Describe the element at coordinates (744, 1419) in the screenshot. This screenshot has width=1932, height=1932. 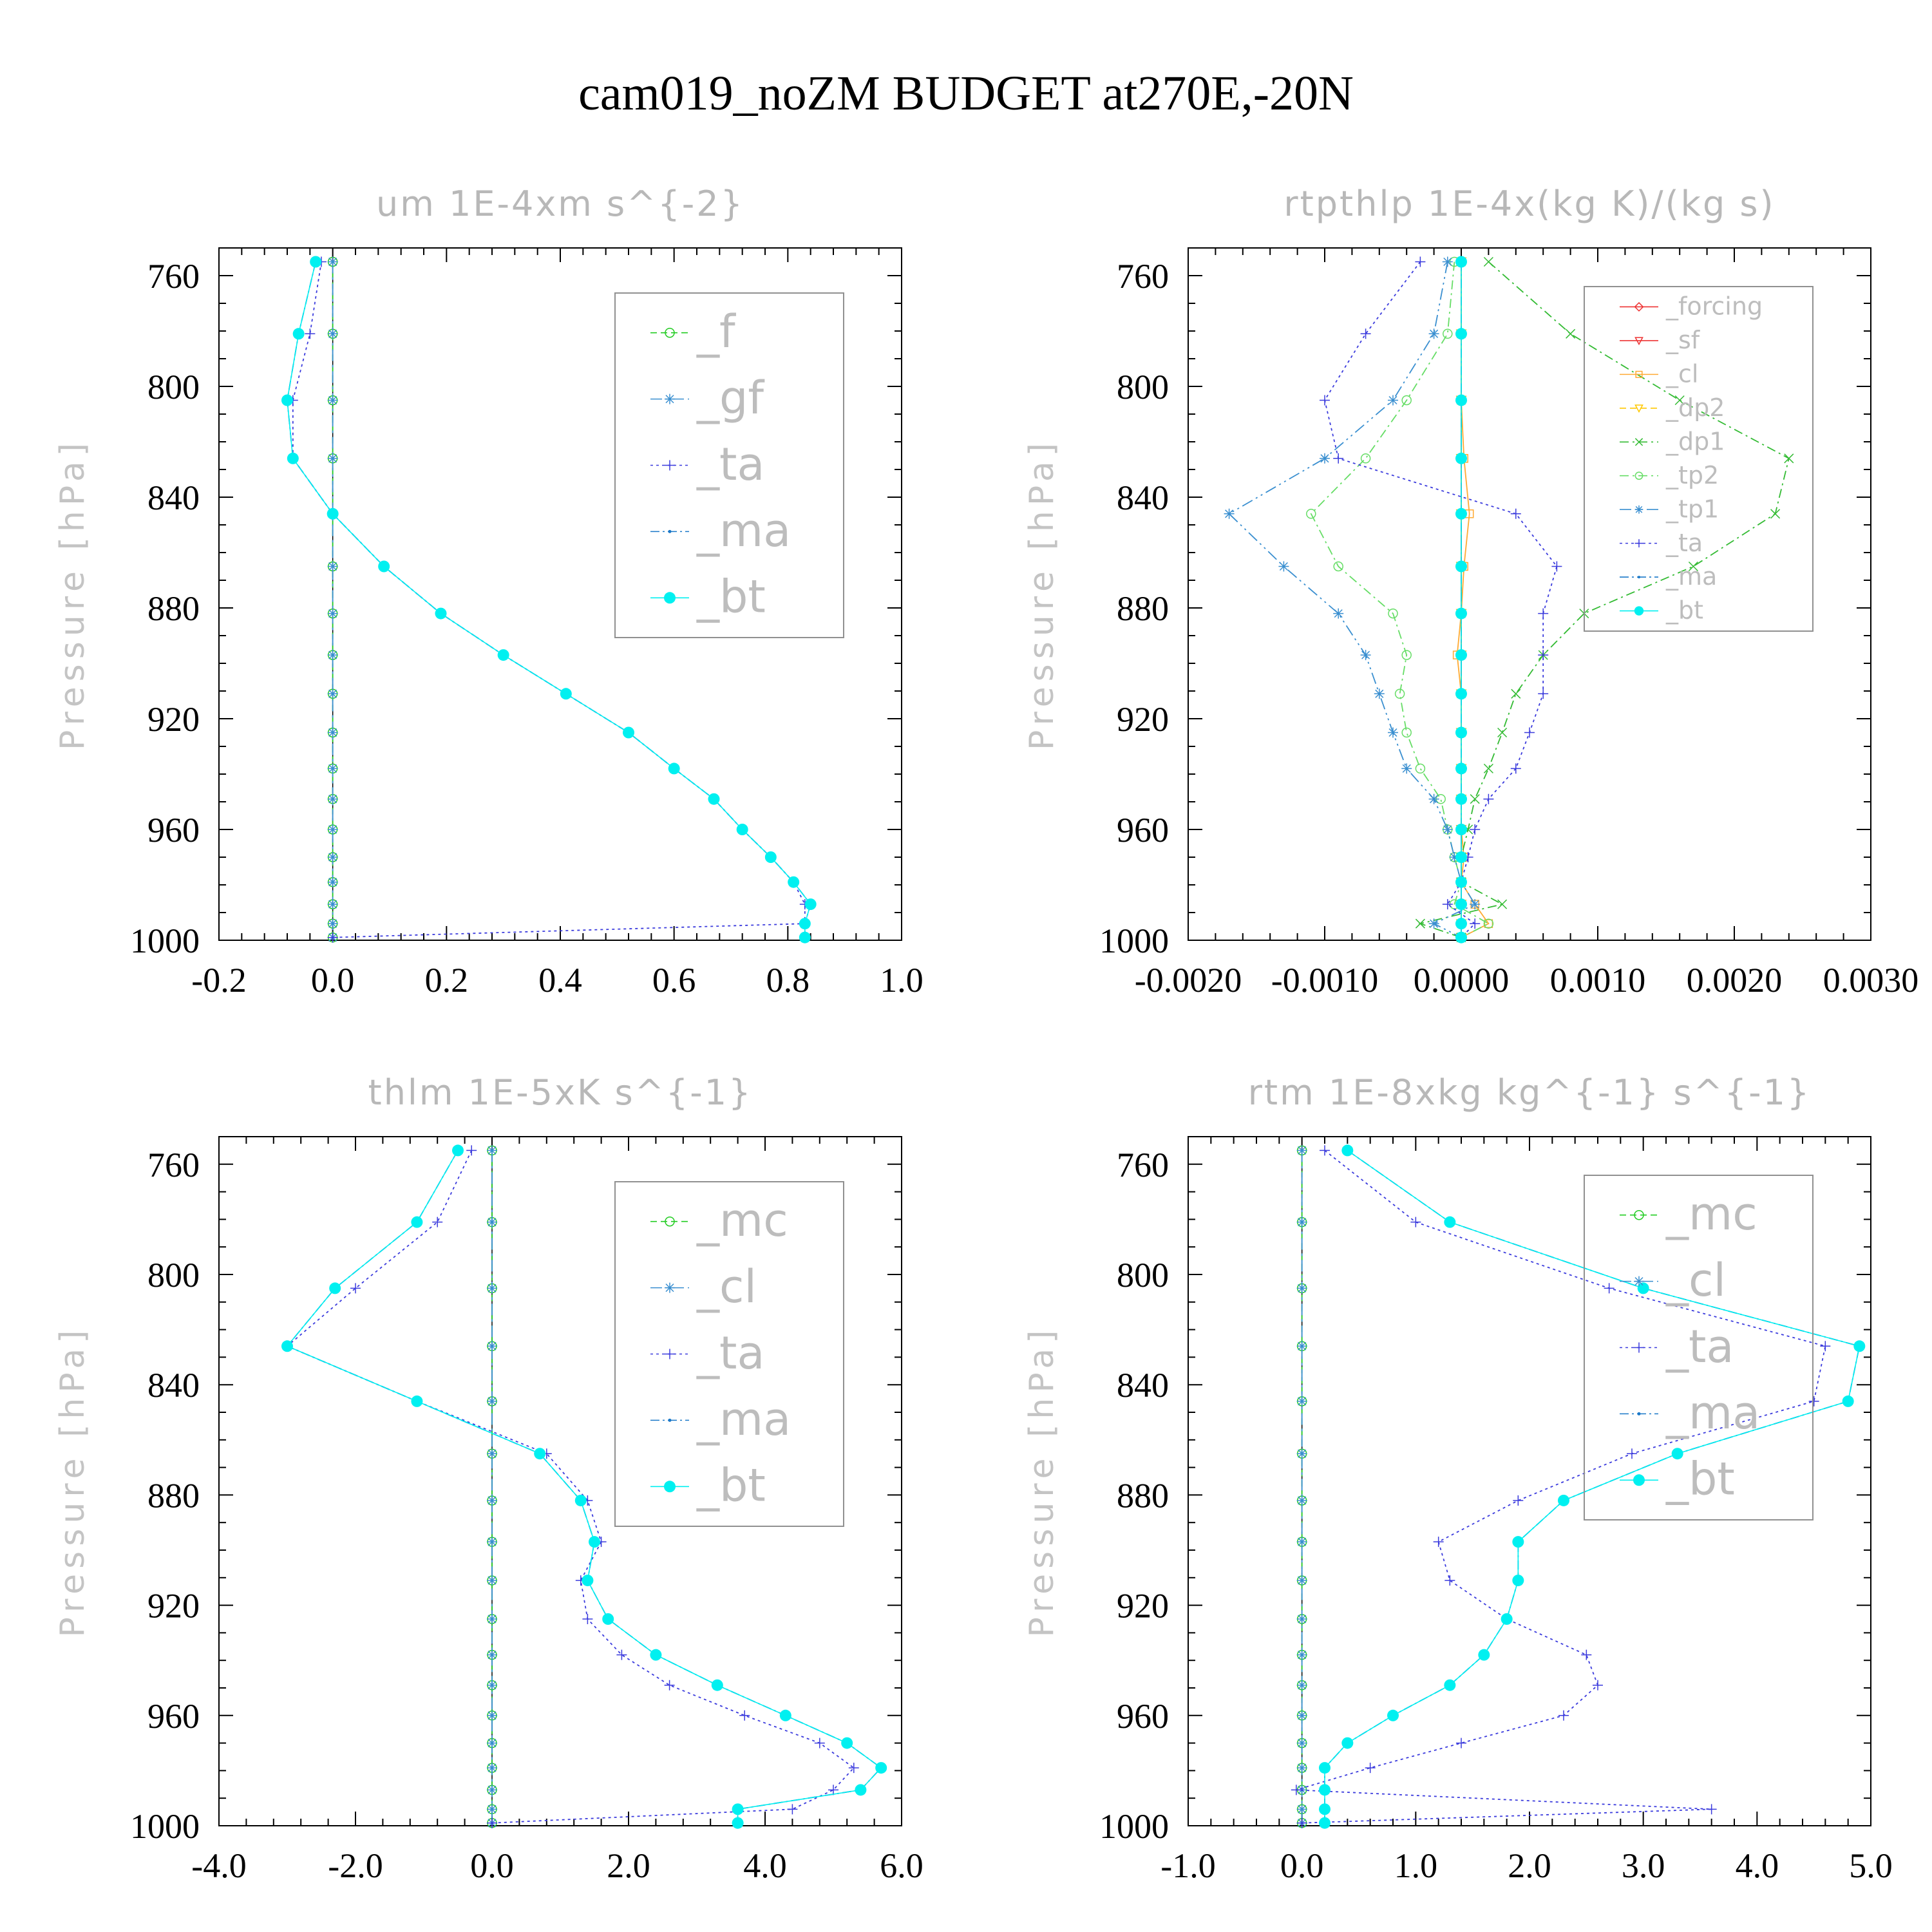
I see `legend-label: _ma` at that location.